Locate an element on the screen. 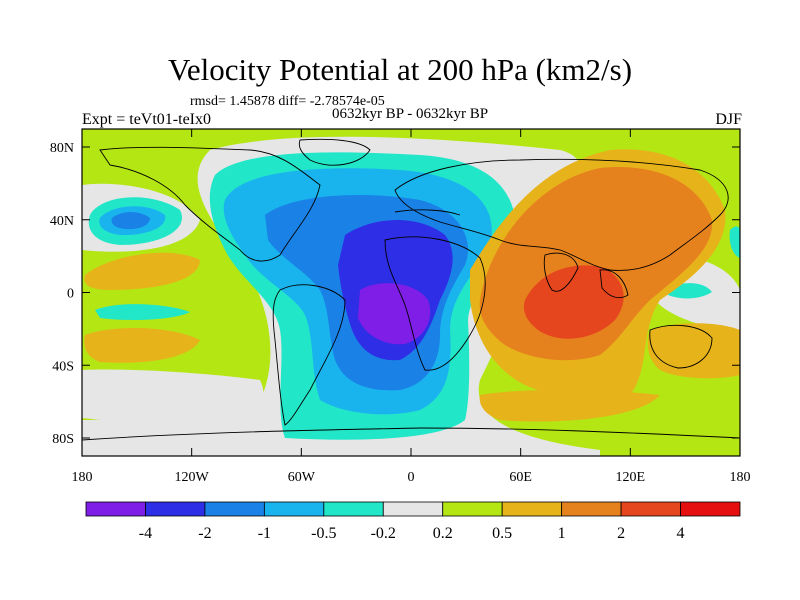 Image resolution: width=800 pixels, height=600 pixels. lat-tick-label: 80S is located at coordinates (63, 439).